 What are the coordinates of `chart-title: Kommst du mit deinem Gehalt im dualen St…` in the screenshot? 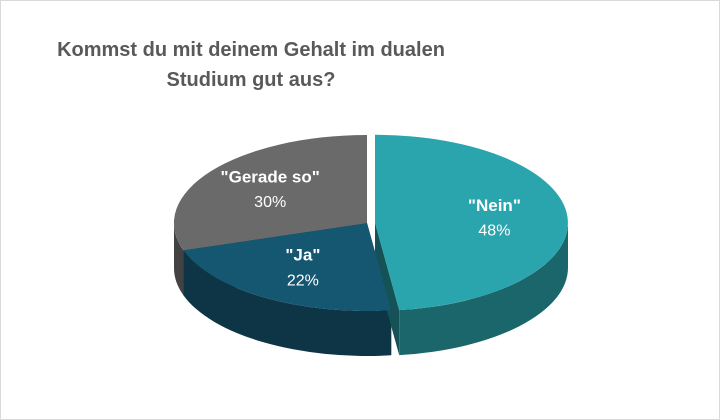 It's located at (251, 65).